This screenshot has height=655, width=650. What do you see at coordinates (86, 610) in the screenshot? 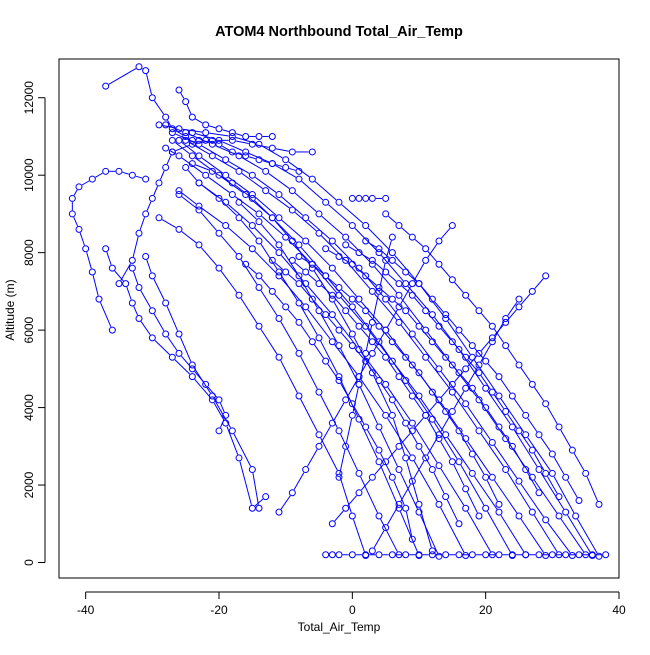
I see `x-tick-label: -40` at bounding box center [86, 610].